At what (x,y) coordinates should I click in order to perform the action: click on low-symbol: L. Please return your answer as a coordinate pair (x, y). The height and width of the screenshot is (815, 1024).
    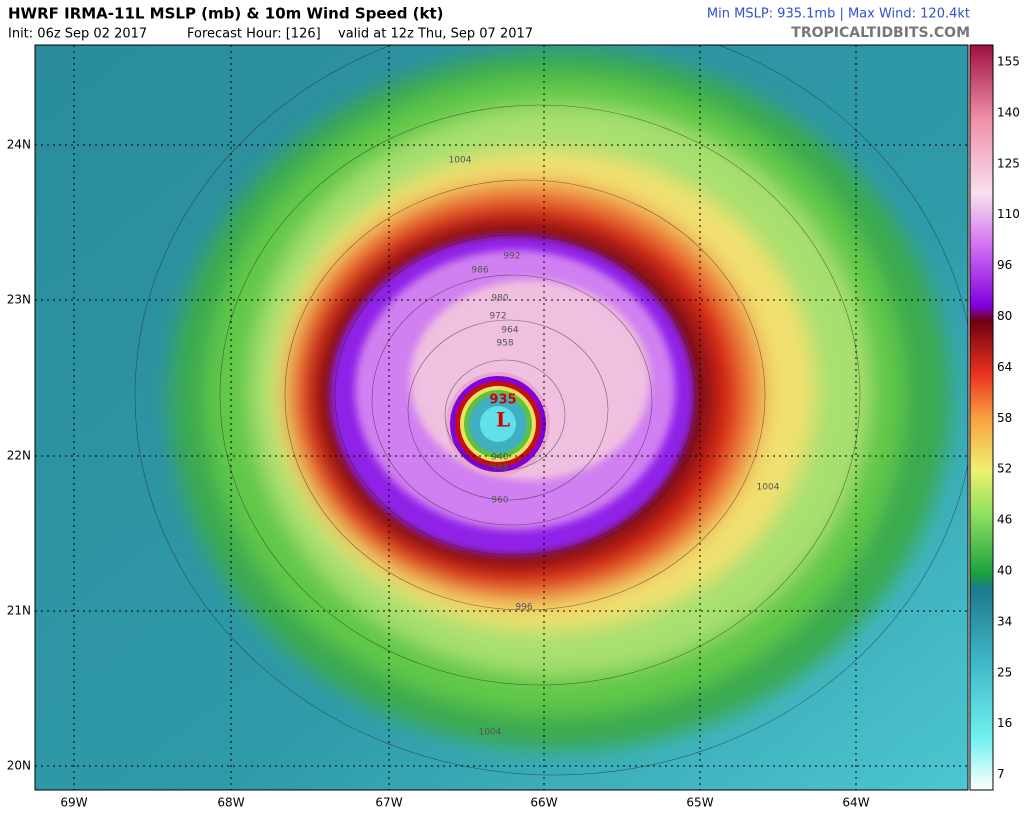
    Looking at the image, I should click on (503, 420).